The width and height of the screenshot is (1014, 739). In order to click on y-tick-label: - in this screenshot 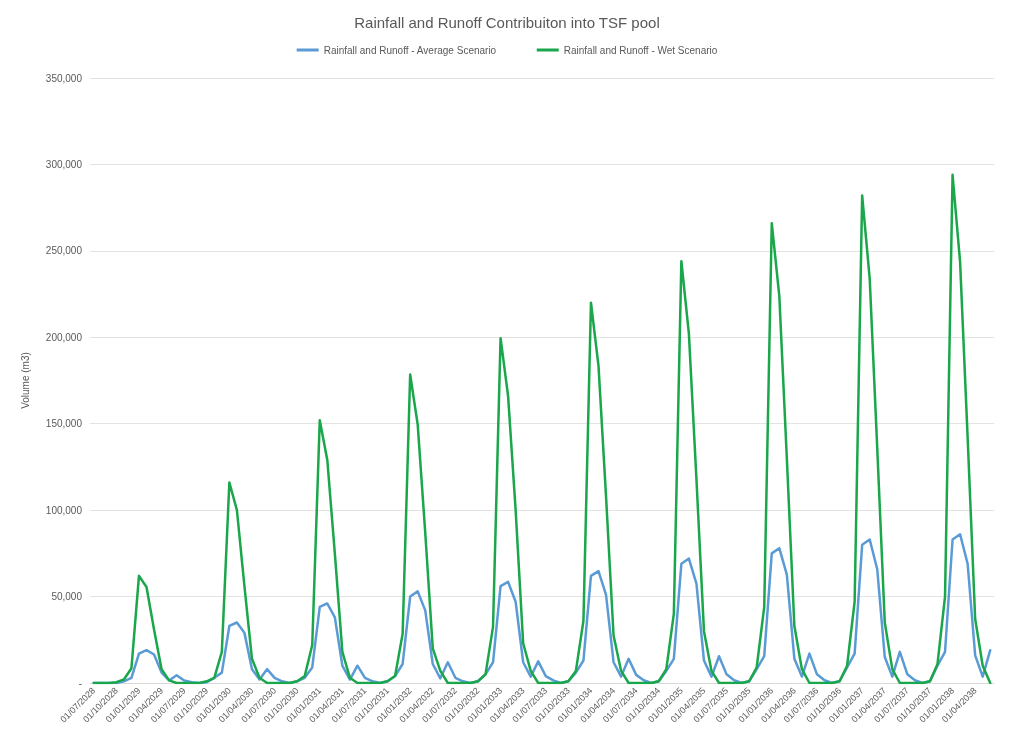, I will do `click(80, 683)`.